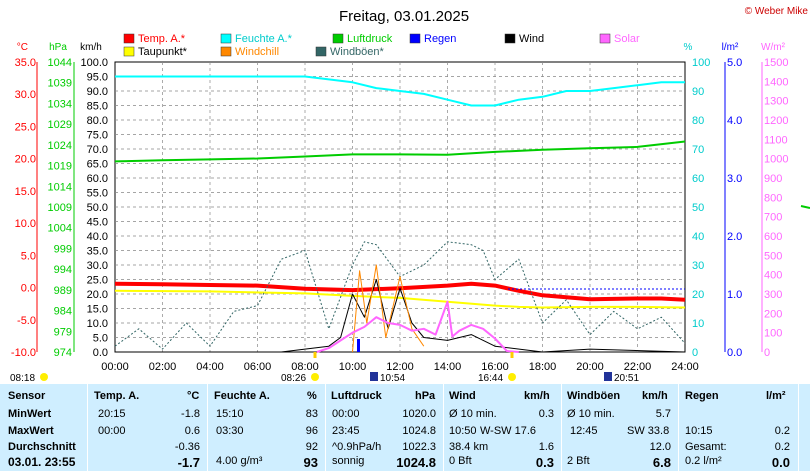 This screenshot has width=810, height=471. Describe the element at coordinates (776, 82) in the screenshot. I see `solar-tick-label: 1400` at that location.